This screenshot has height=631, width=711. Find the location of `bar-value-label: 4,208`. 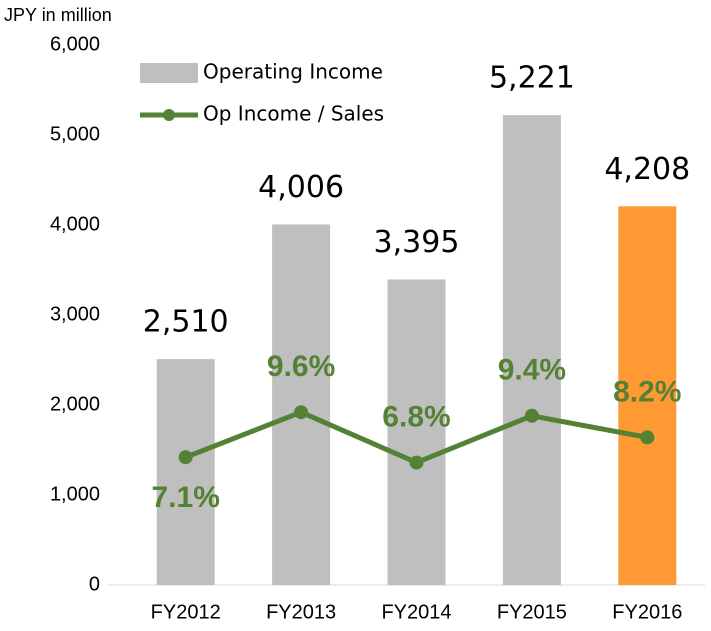

bar-value-label: 4,208 is located at coordinates (647, 169).